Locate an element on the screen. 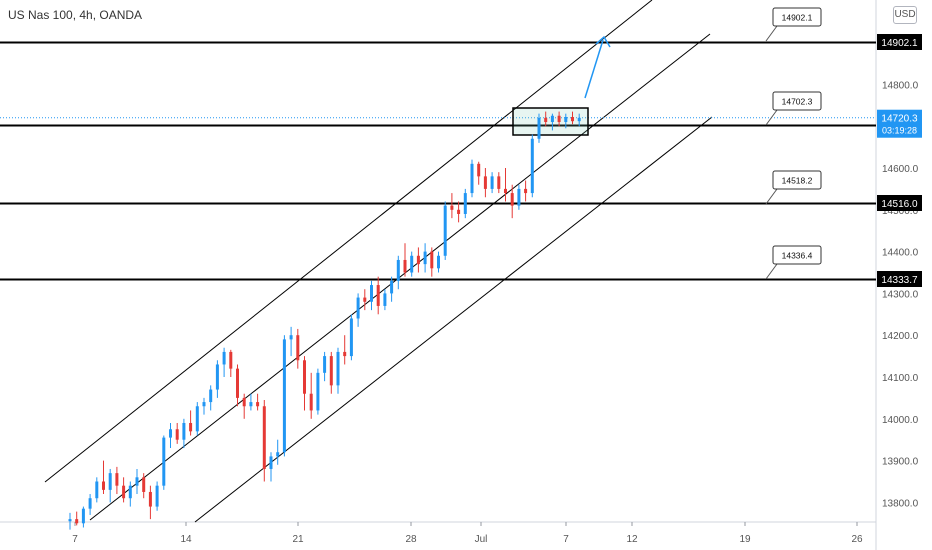 This screenshot has height=550, width=932. x-tick-label: 26 is located at coordinates (857, 539).